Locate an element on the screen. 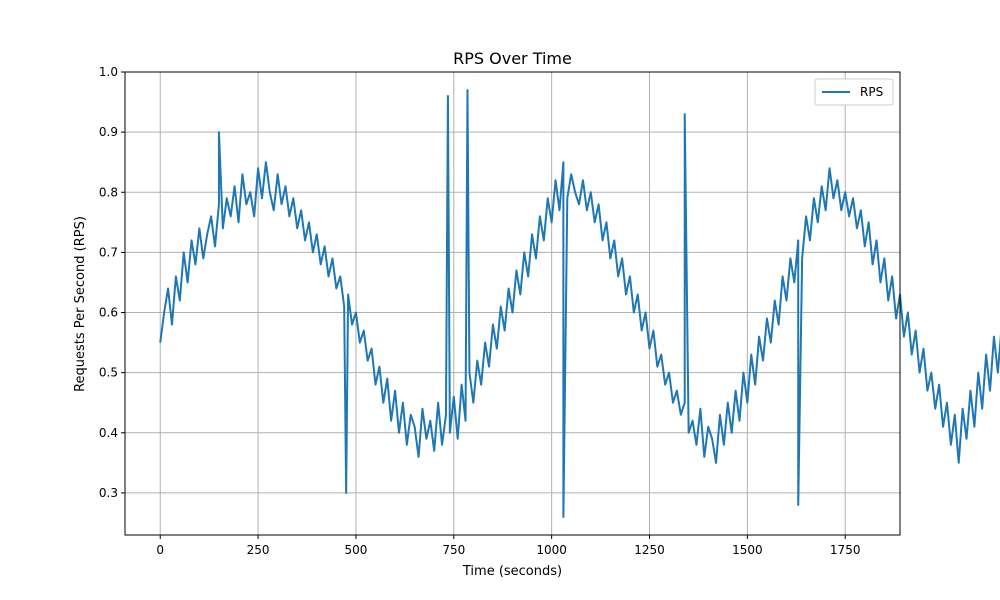 This screenshot has width=1000, height=600. x-tick-label: 500 is located at coordinates (355, 550).